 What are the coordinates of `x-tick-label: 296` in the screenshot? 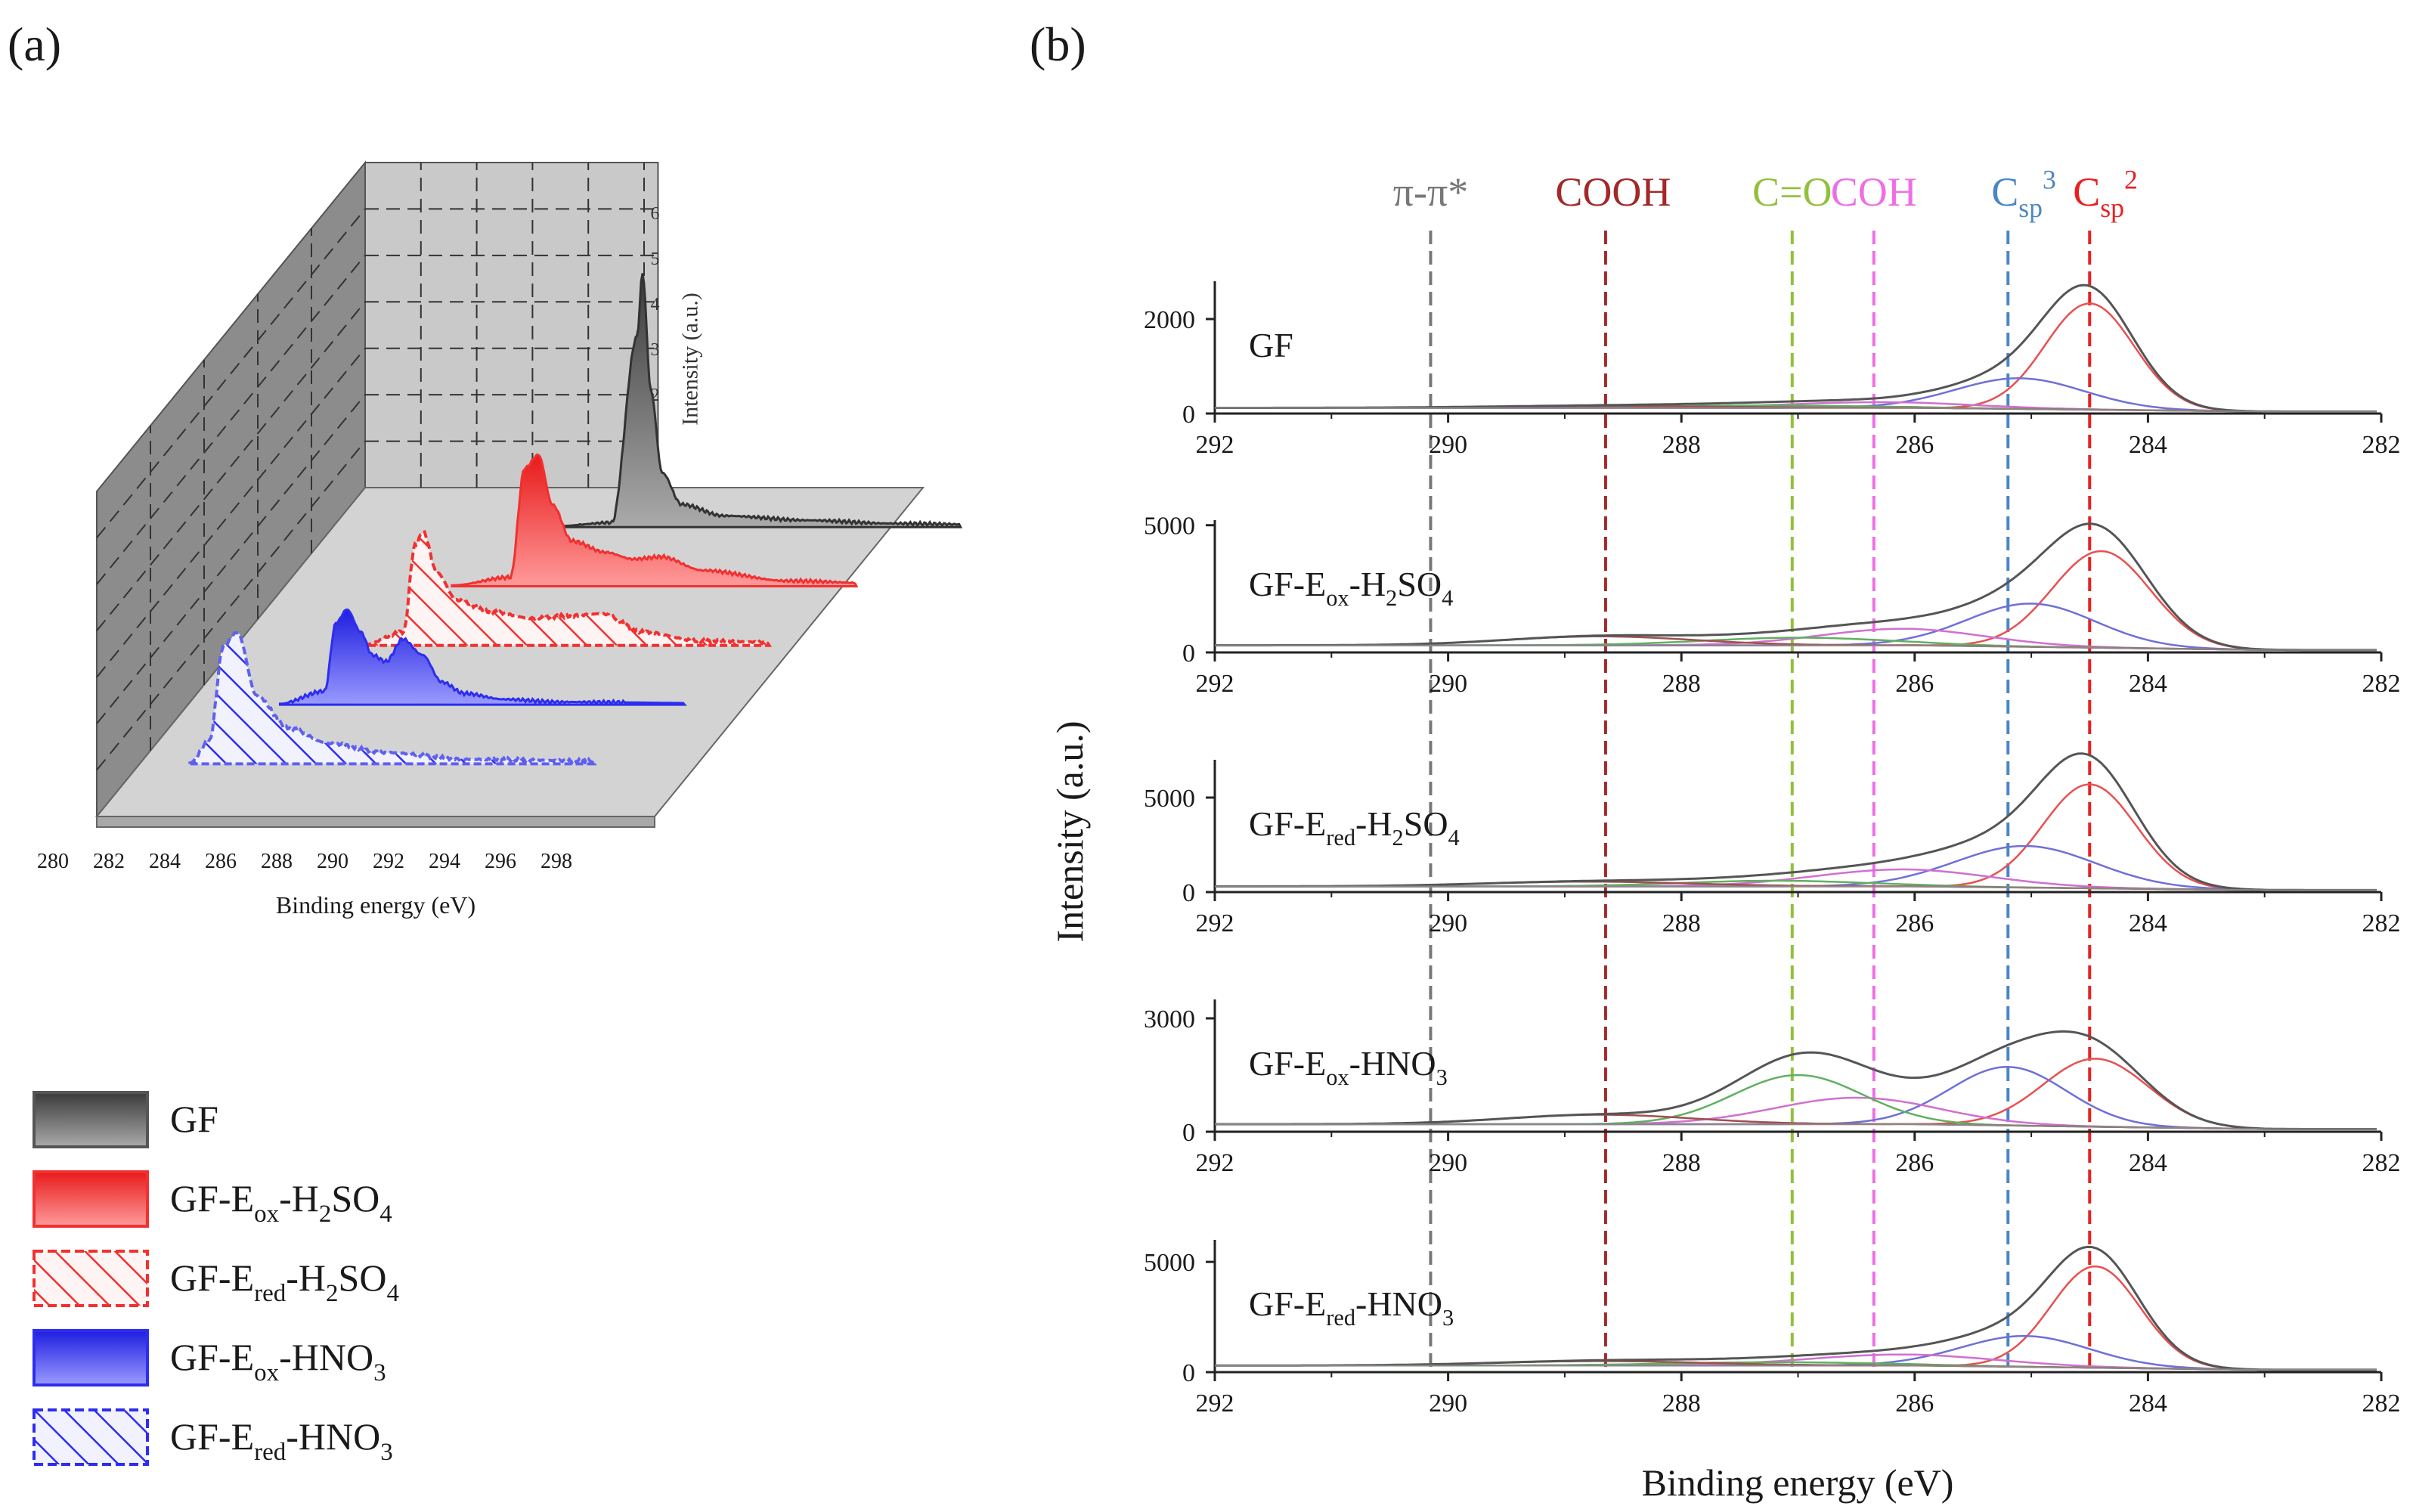 It's located at (501, 861).